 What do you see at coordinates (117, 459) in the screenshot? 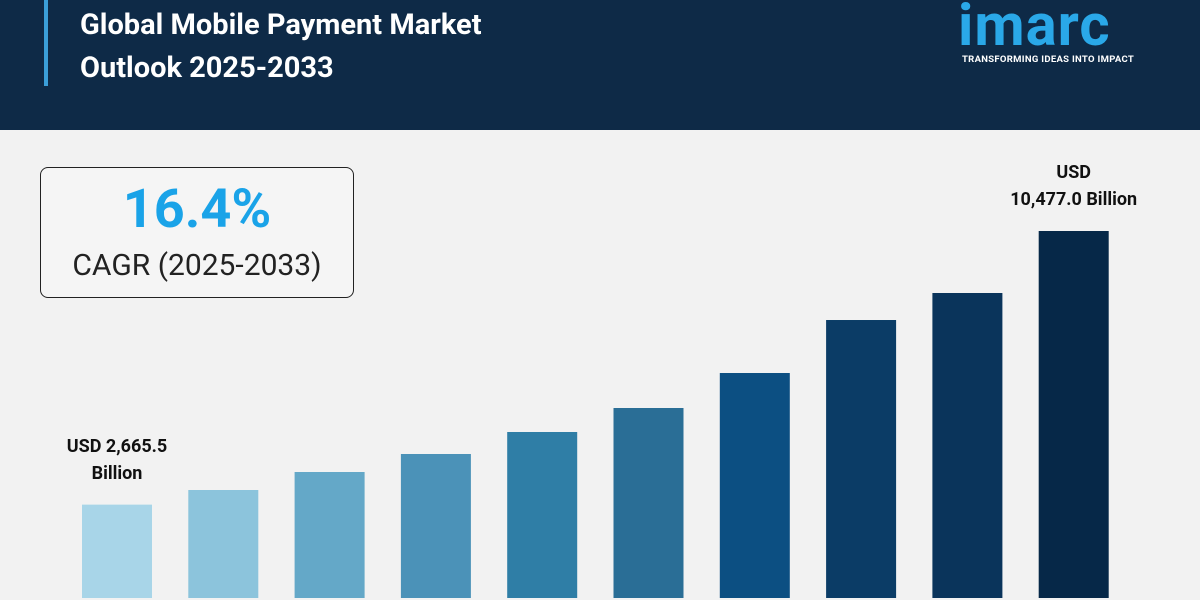
I see `value-label: USD 2,665.5 Billion` at bounding box center [117, 459].